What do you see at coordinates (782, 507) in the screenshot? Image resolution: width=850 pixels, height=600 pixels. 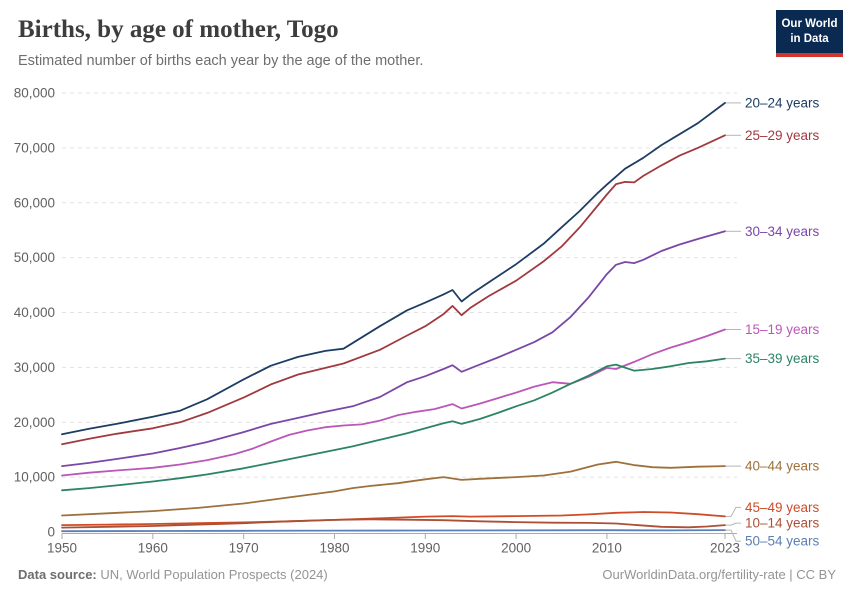 I see `legend-label-45-49-: 45–49 years` at bounding box center [782, 507].